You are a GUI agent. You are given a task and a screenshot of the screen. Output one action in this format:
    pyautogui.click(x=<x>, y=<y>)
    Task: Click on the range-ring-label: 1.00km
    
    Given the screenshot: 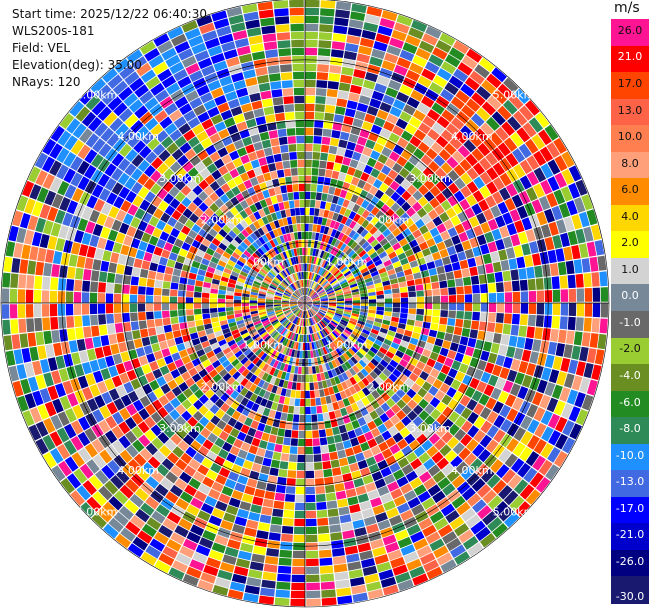 What is the action you would take?
    pyautogui.click(x=347, y=345)
    